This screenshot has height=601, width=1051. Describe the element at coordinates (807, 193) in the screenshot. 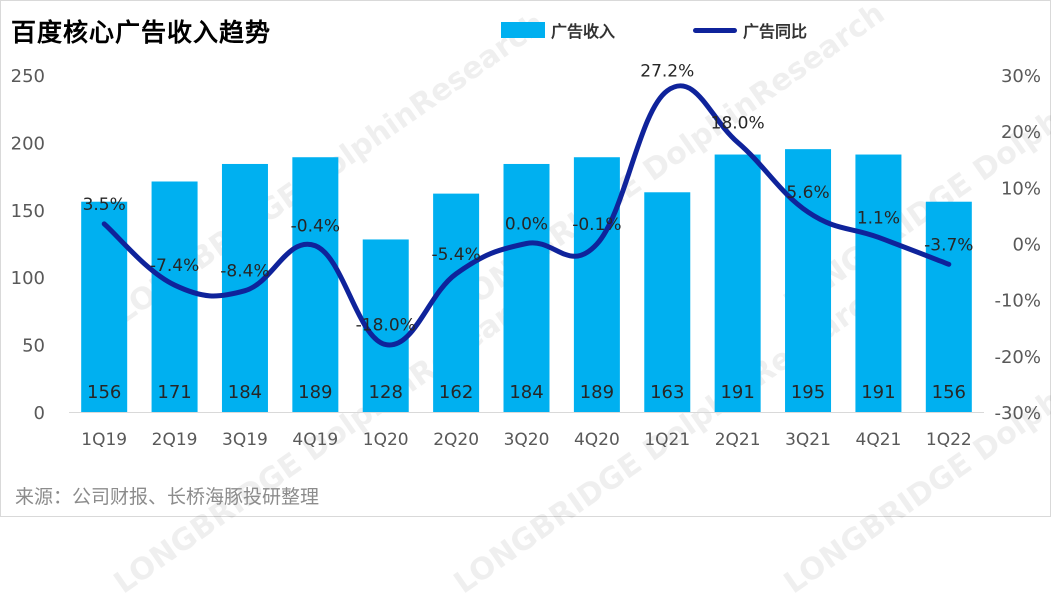

I see `yoy-value-label: 5.6%` at that location.